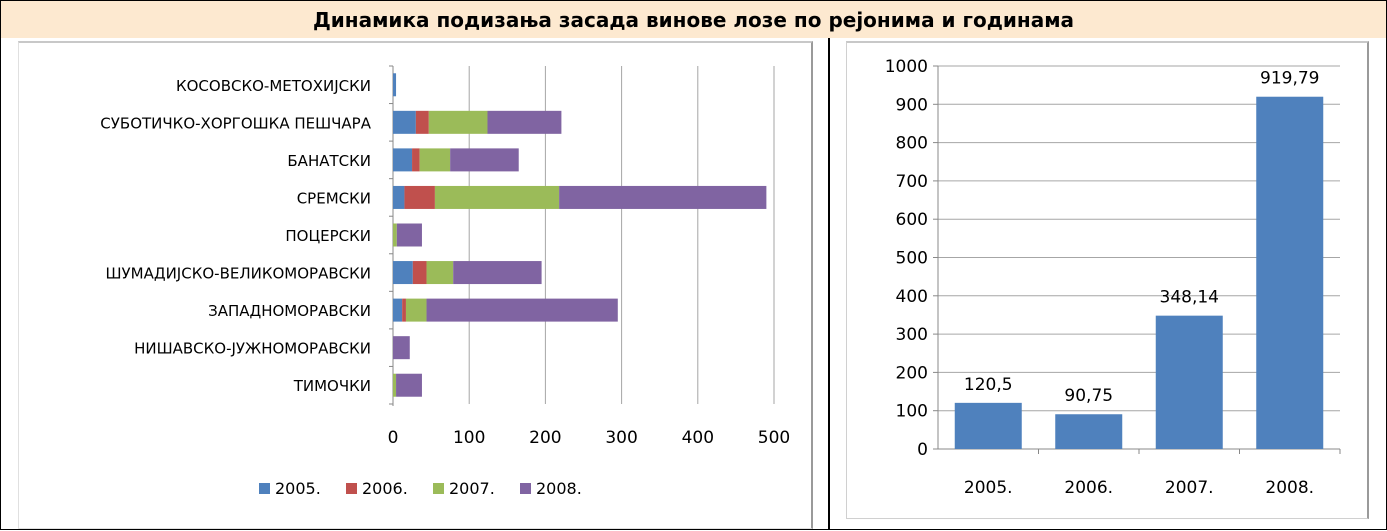  What do you see at coordinates (238, 274) in the screenshot?
I see `category-label: ШУМАДИЈСКО-ВЕЛИКОМОРАВСКИ` at bounding box center [238, 274].